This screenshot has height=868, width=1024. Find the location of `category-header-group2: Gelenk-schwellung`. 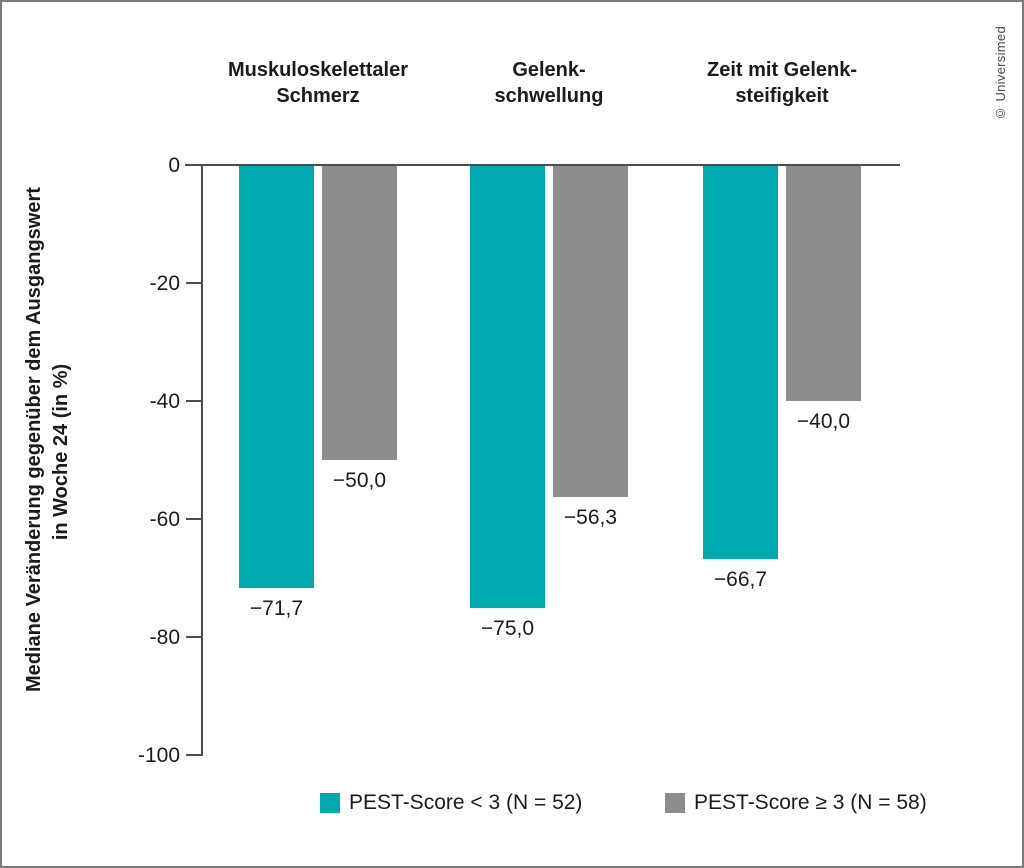

category-header-group2: Gelenk-schwellung is located at coordinates (549, 83).